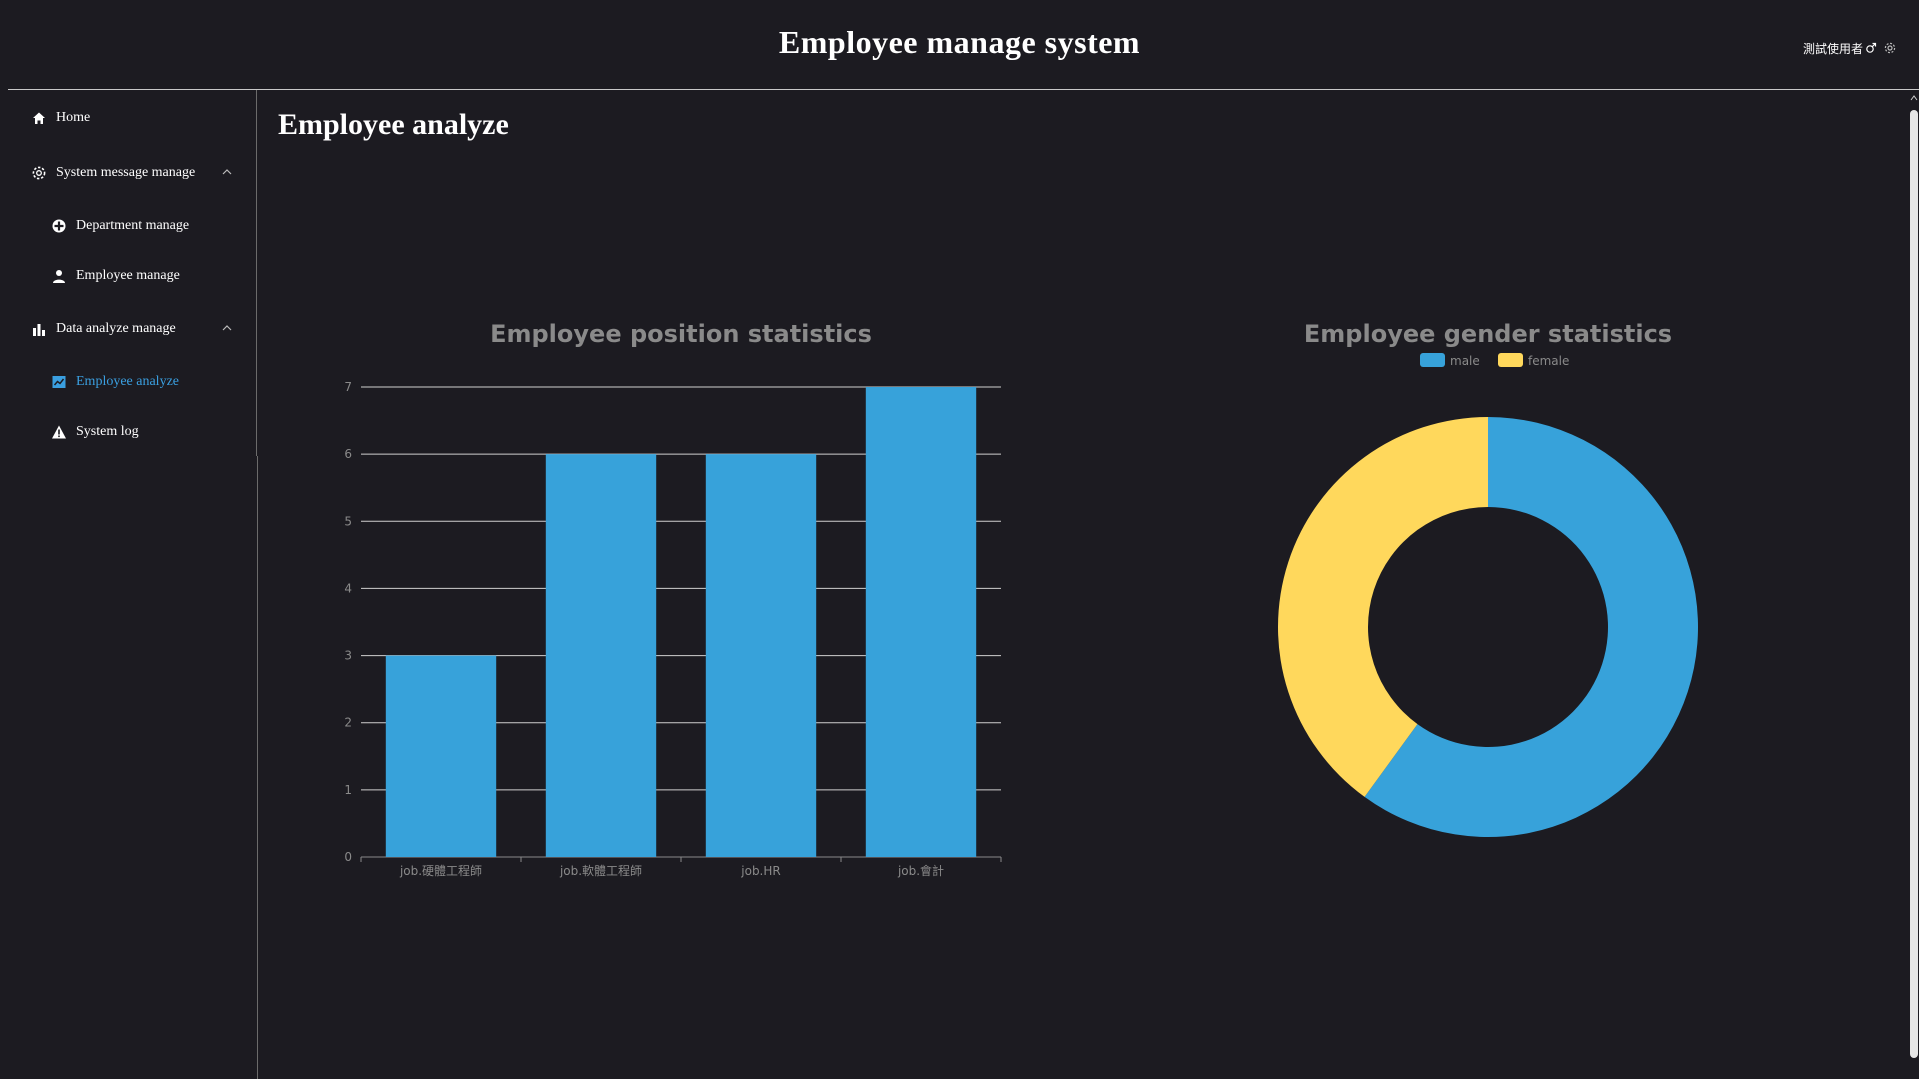  What do you see at coordinates (39, 173) in the screenshot?
I see `gear-icon` at bounding box center [39, 173].